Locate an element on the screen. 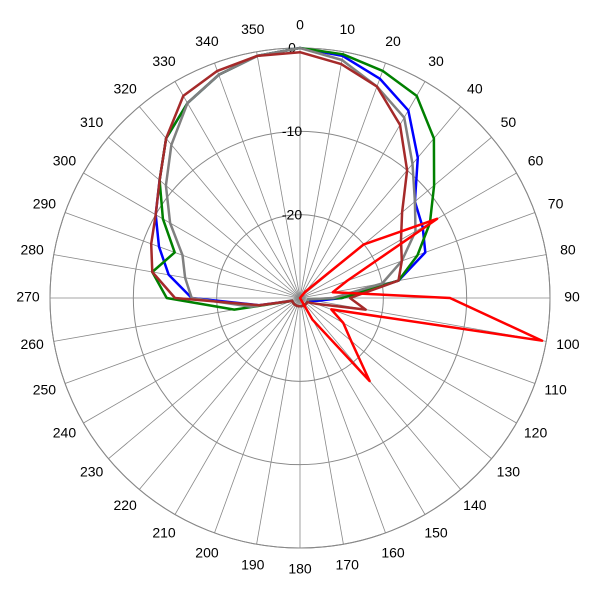 The width and height of the screenshot is (600, 600). angle-label: 120 is located at coordinates (536, 433).